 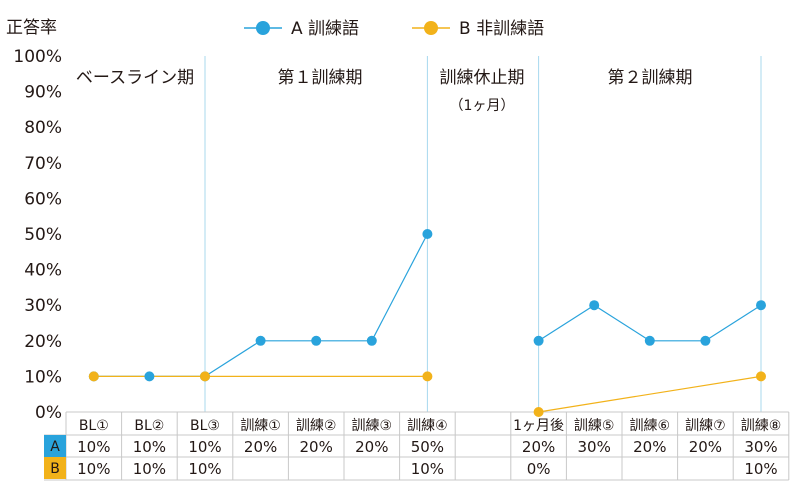 I want to click on x-tick-label: 訓練②, so click(x=316, y=426).